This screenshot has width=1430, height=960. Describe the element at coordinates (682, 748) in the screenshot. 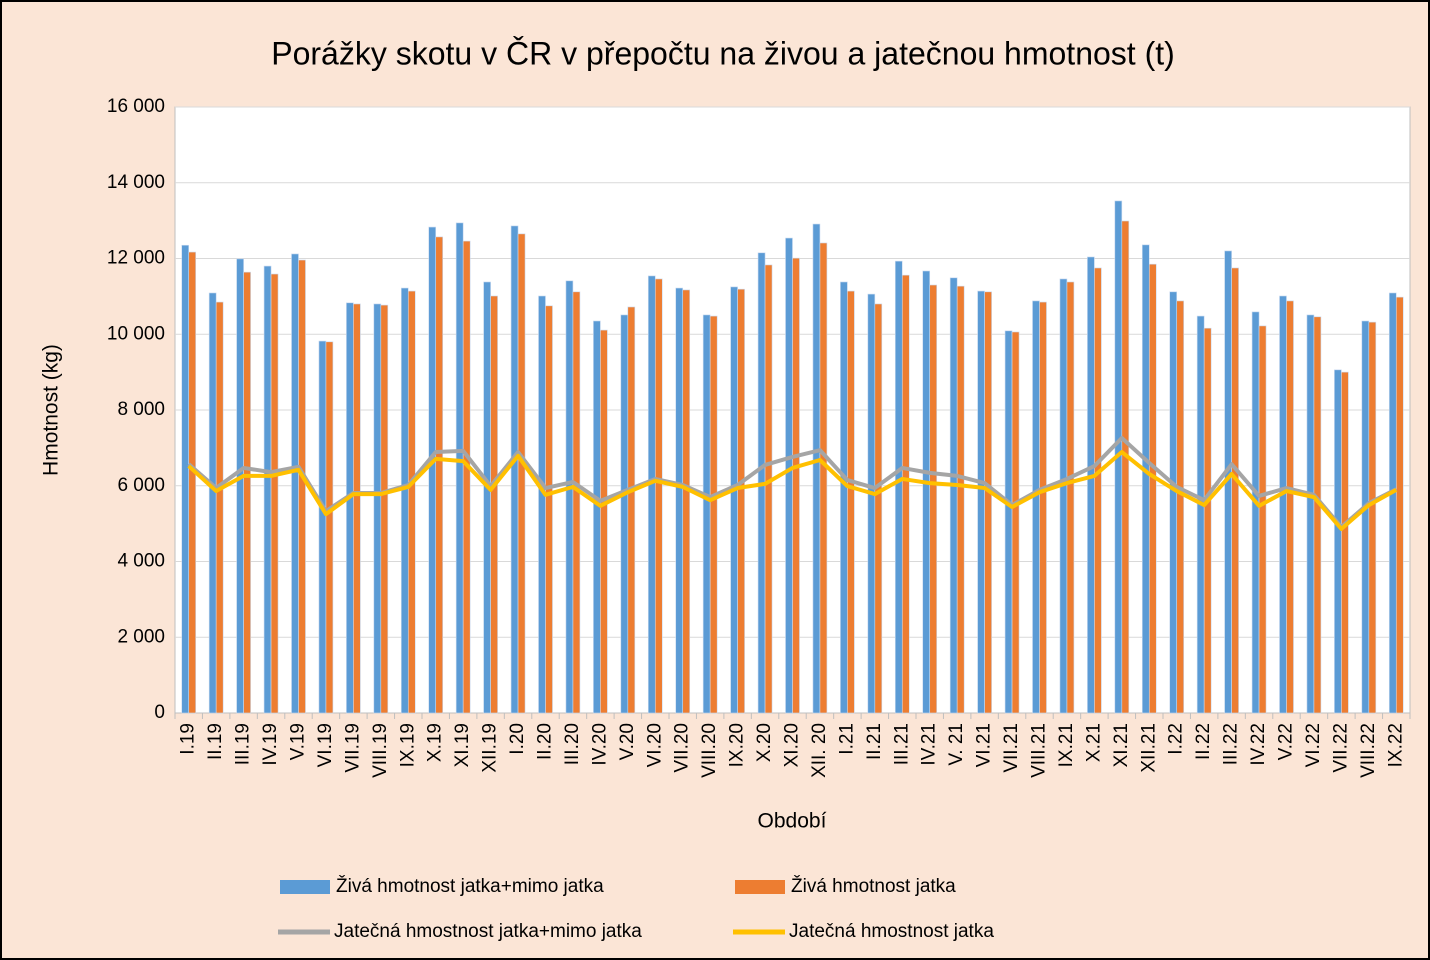

I see `x-tick-label: VII.20` at that location.